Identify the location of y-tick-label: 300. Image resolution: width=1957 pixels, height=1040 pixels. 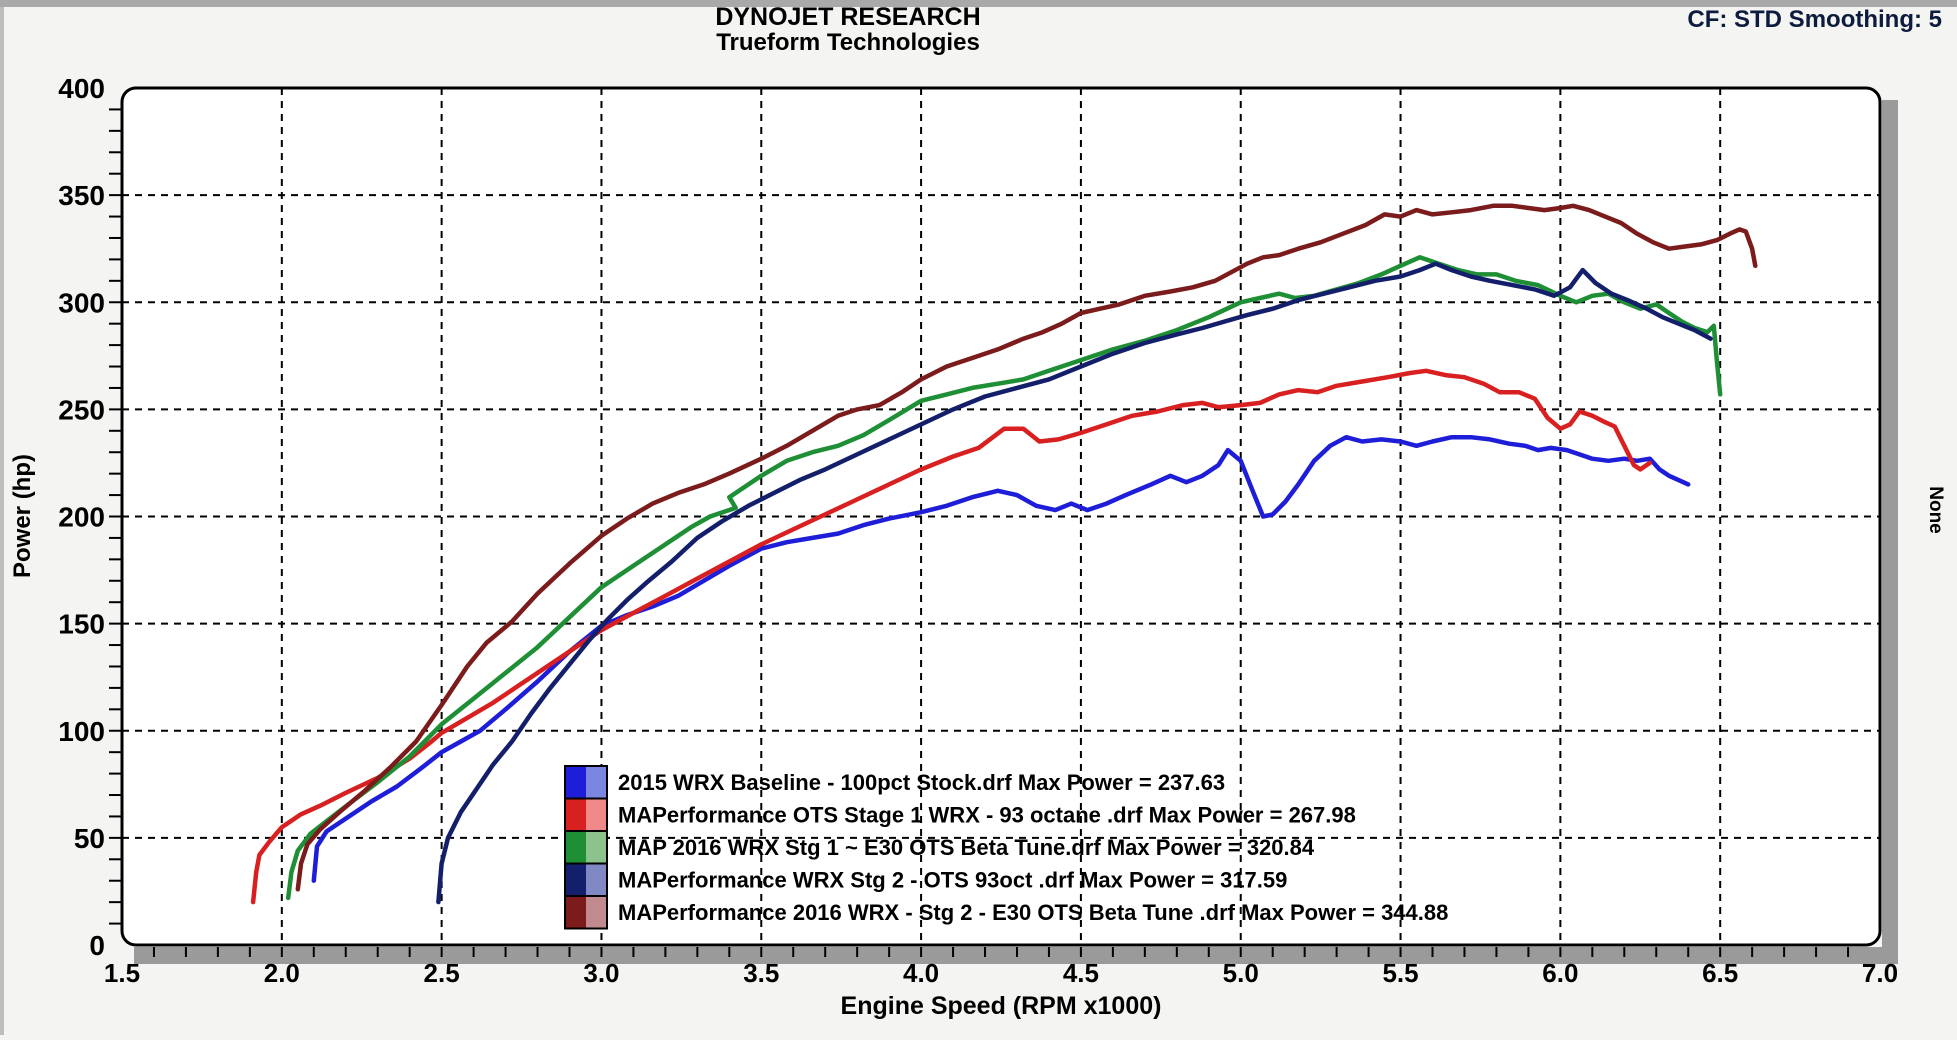
(81, 302).